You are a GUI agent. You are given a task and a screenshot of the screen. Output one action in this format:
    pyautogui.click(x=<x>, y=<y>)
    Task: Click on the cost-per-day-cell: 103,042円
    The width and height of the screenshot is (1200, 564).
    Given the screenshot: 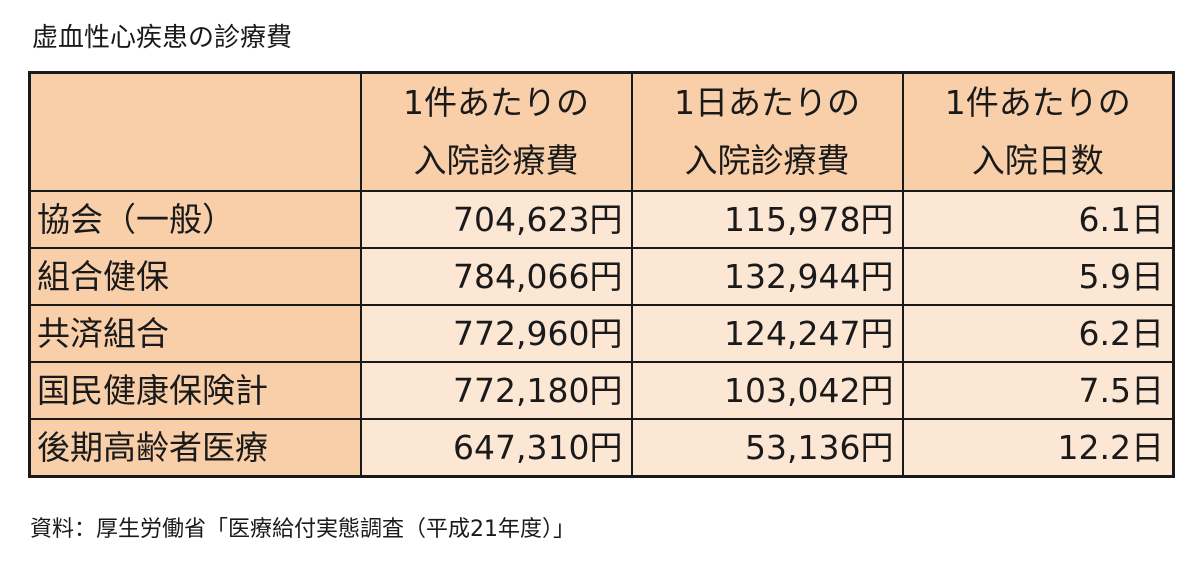 What is the action you would take?
    pyautogui.click(x=767, y=390)
    